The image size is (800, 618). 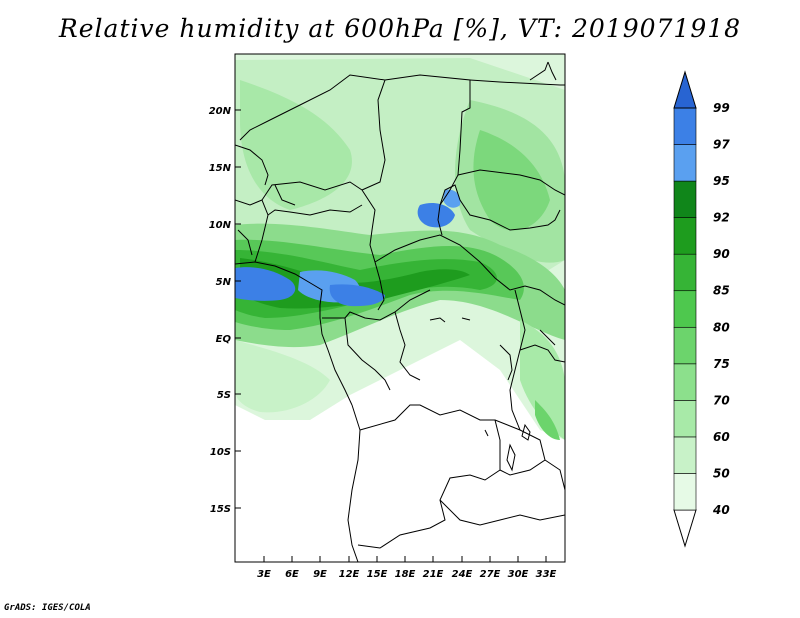 I want to click on lat-label-5n: 5N, so click(x=224, y=282).